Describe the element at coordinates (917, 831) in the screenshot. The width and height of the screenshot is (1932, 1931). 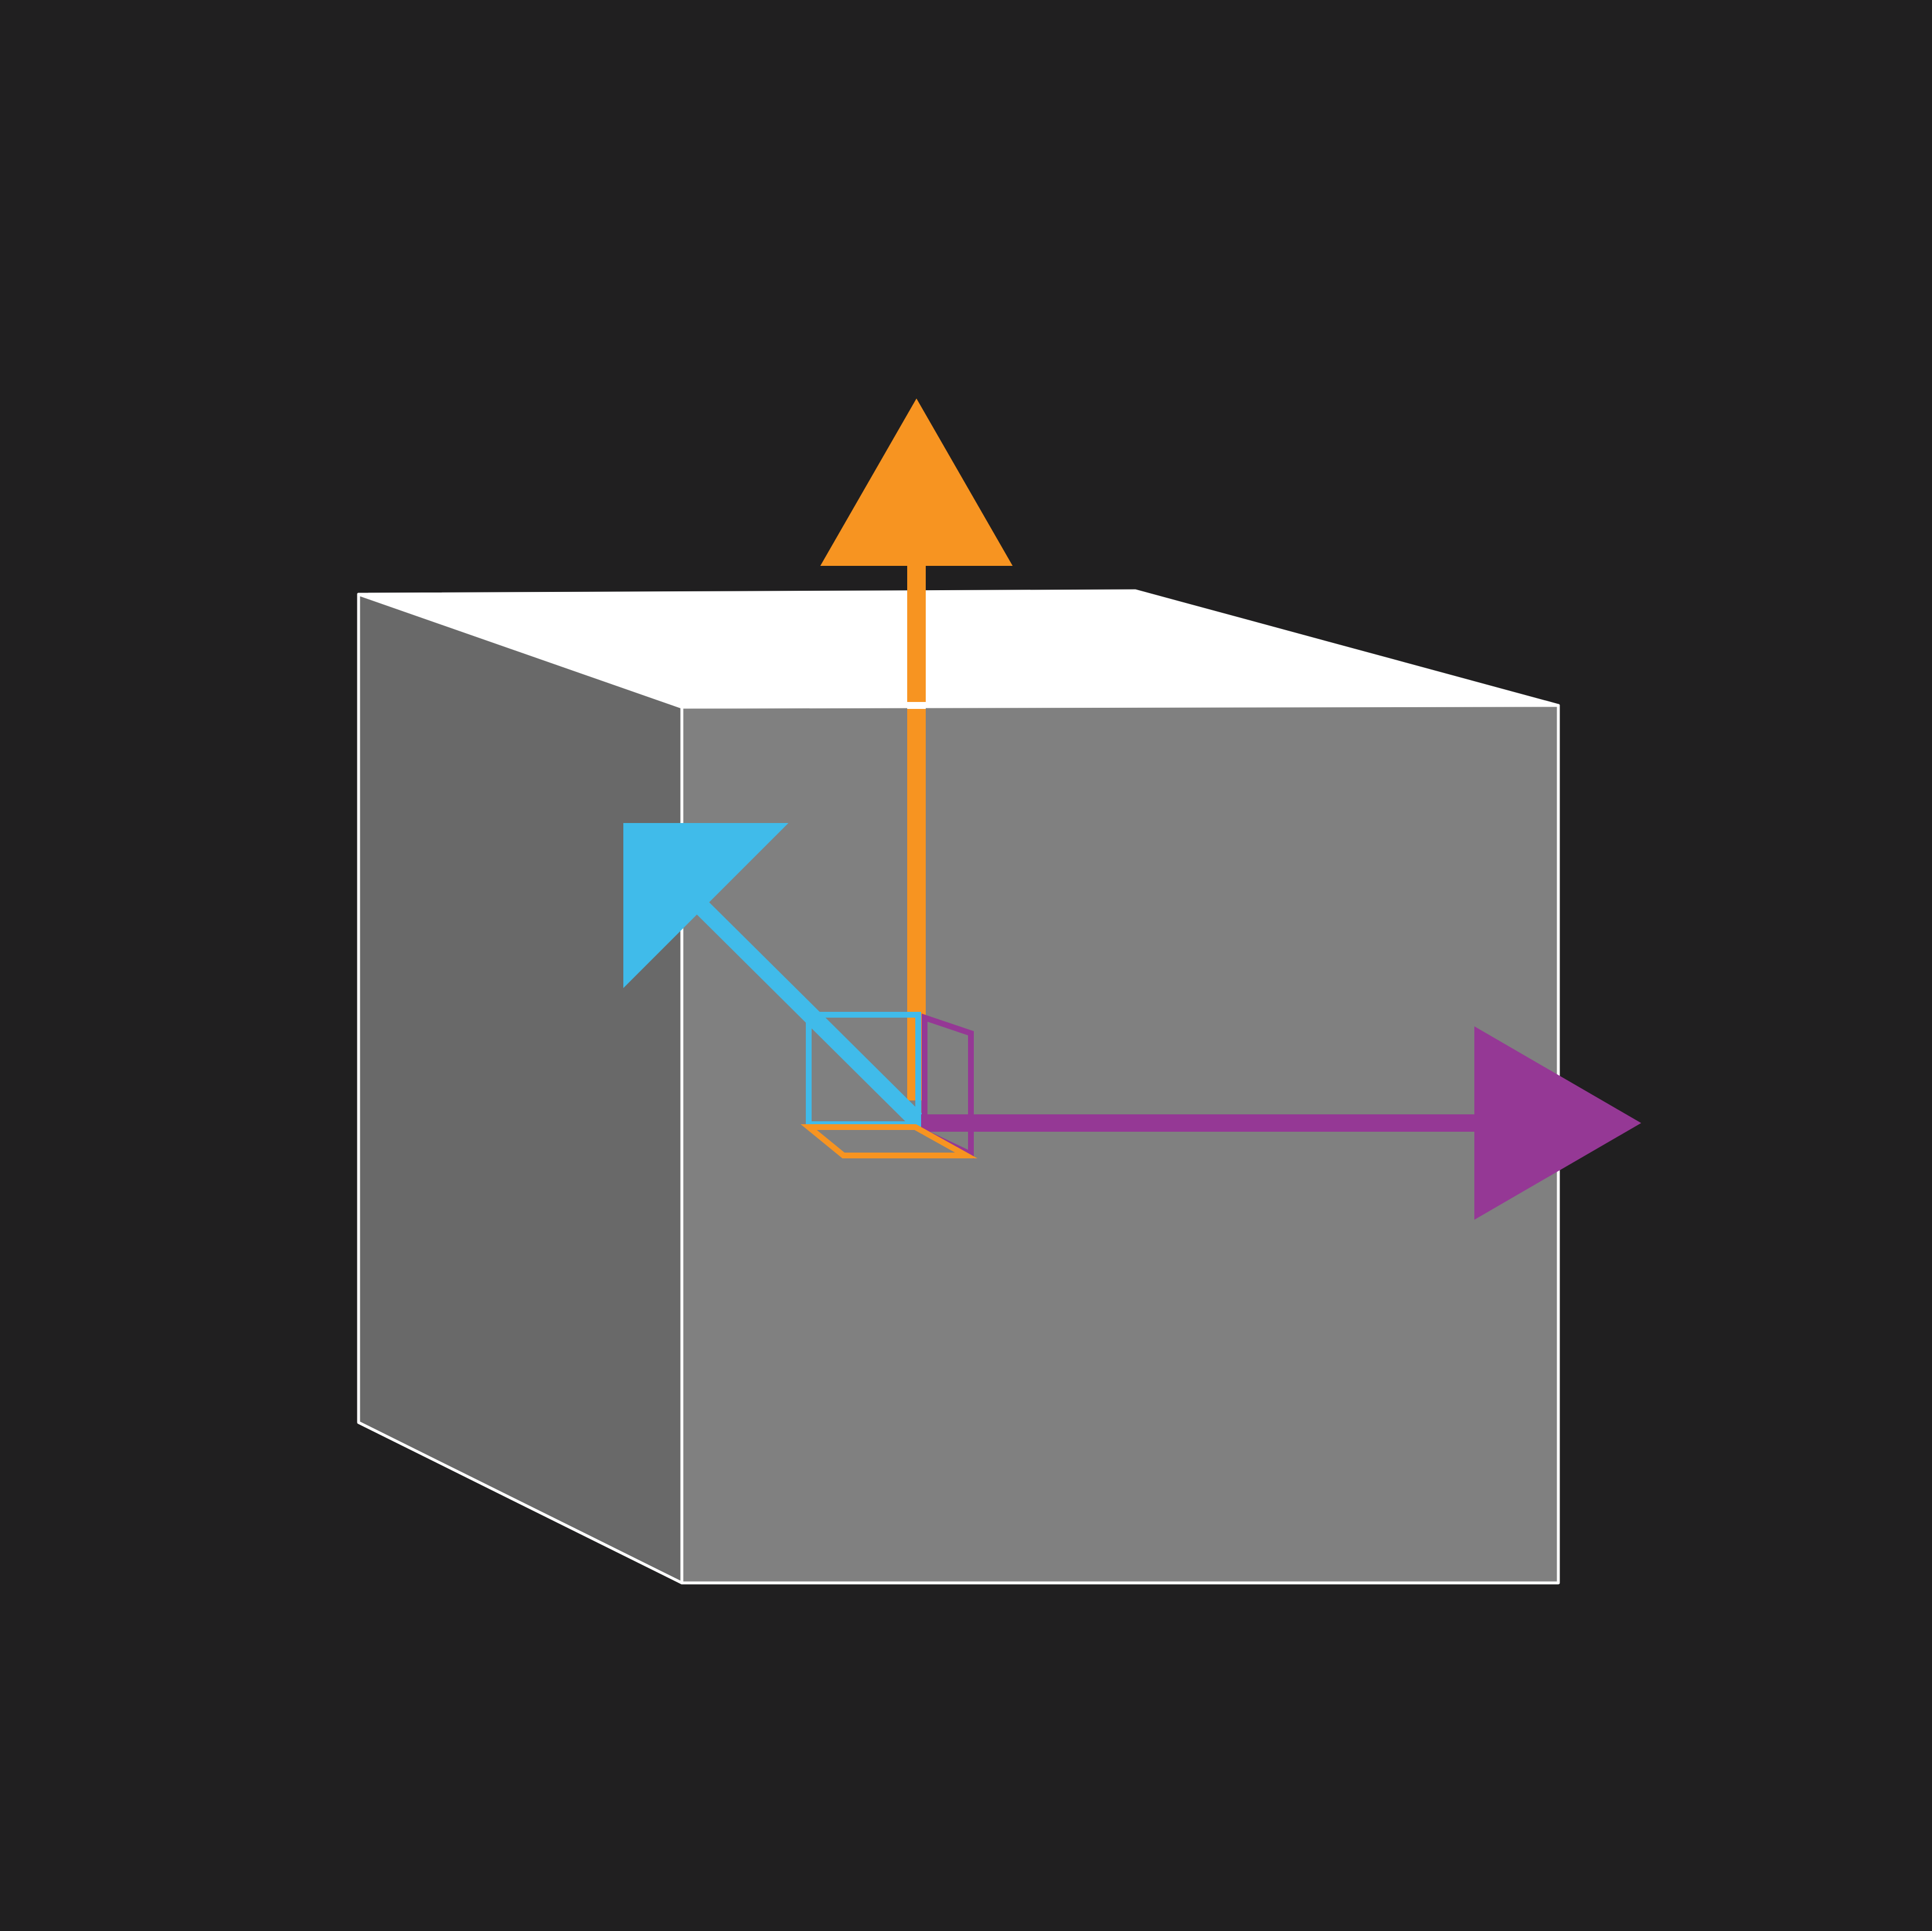
I see `axis-up-shaft` at that location.